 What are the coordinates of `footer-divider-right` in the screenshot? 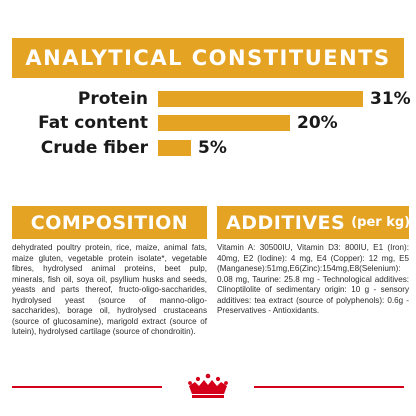 It's located at (329, 387).